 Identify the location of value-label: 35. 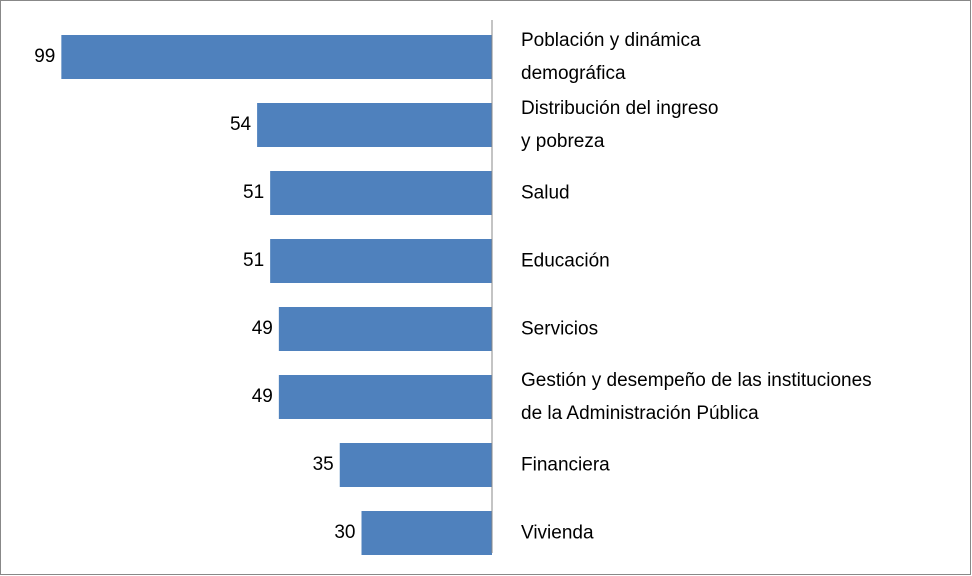
(323, 464).